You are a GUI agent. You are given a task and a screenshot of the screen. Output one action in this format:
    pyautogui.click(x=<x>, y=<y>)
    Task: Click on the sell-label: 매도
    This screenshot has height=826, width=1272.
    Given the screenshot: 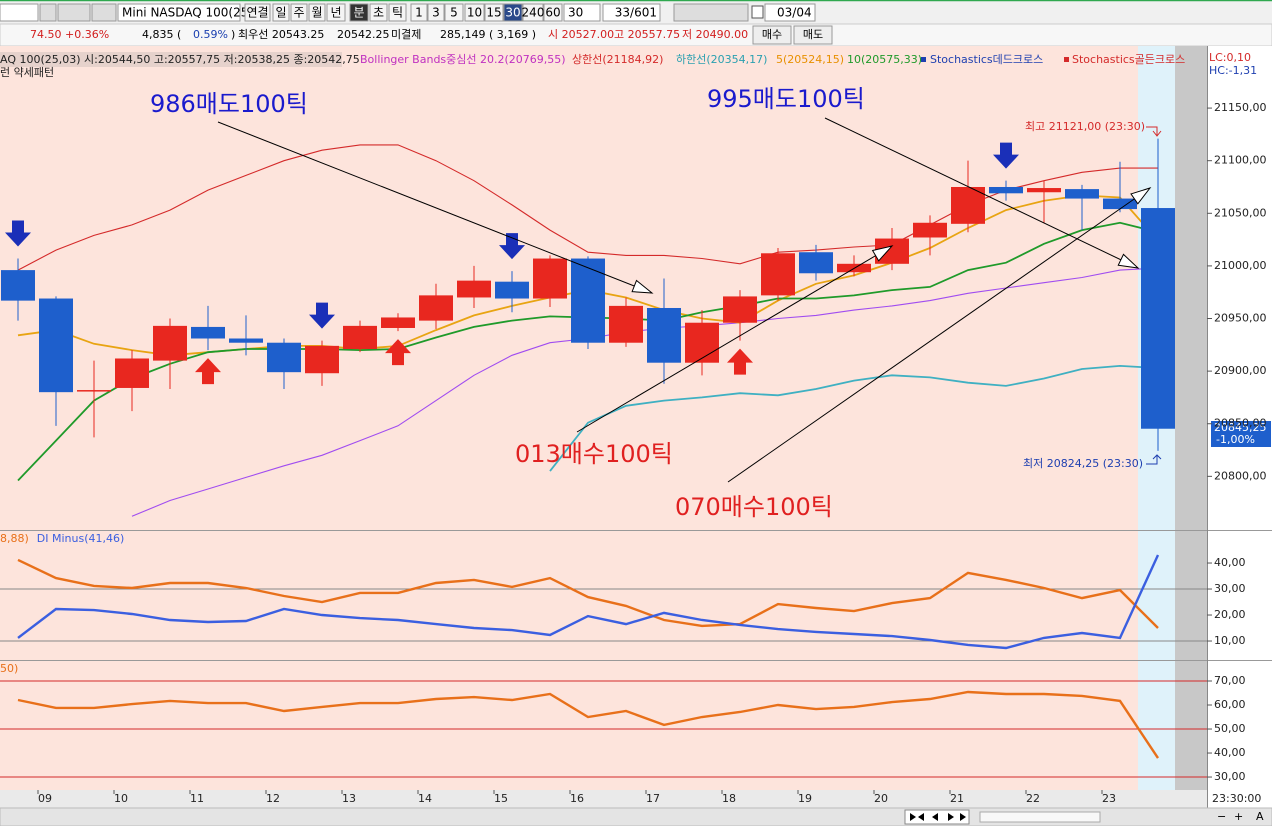 What is the action you would take?
    pyautogui.click(x=813, y=34)
    